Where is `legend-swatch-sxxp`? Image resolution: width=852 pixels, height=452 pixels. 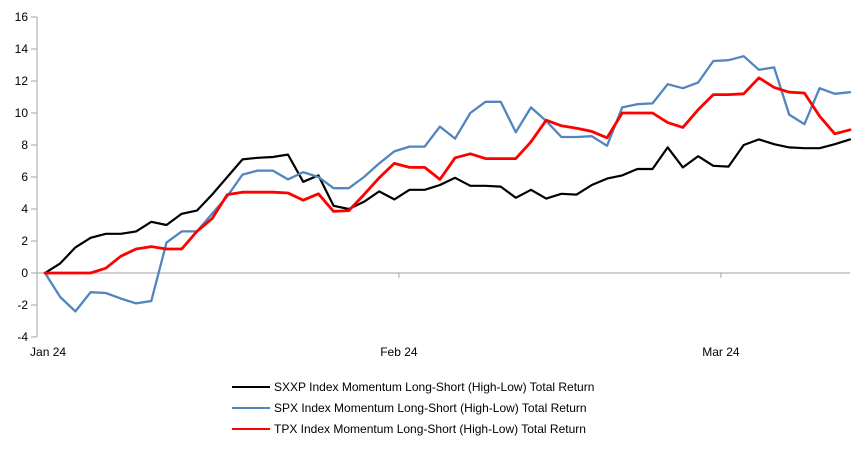 legend-swatch-sxxp is located at coordinates (251, 386).